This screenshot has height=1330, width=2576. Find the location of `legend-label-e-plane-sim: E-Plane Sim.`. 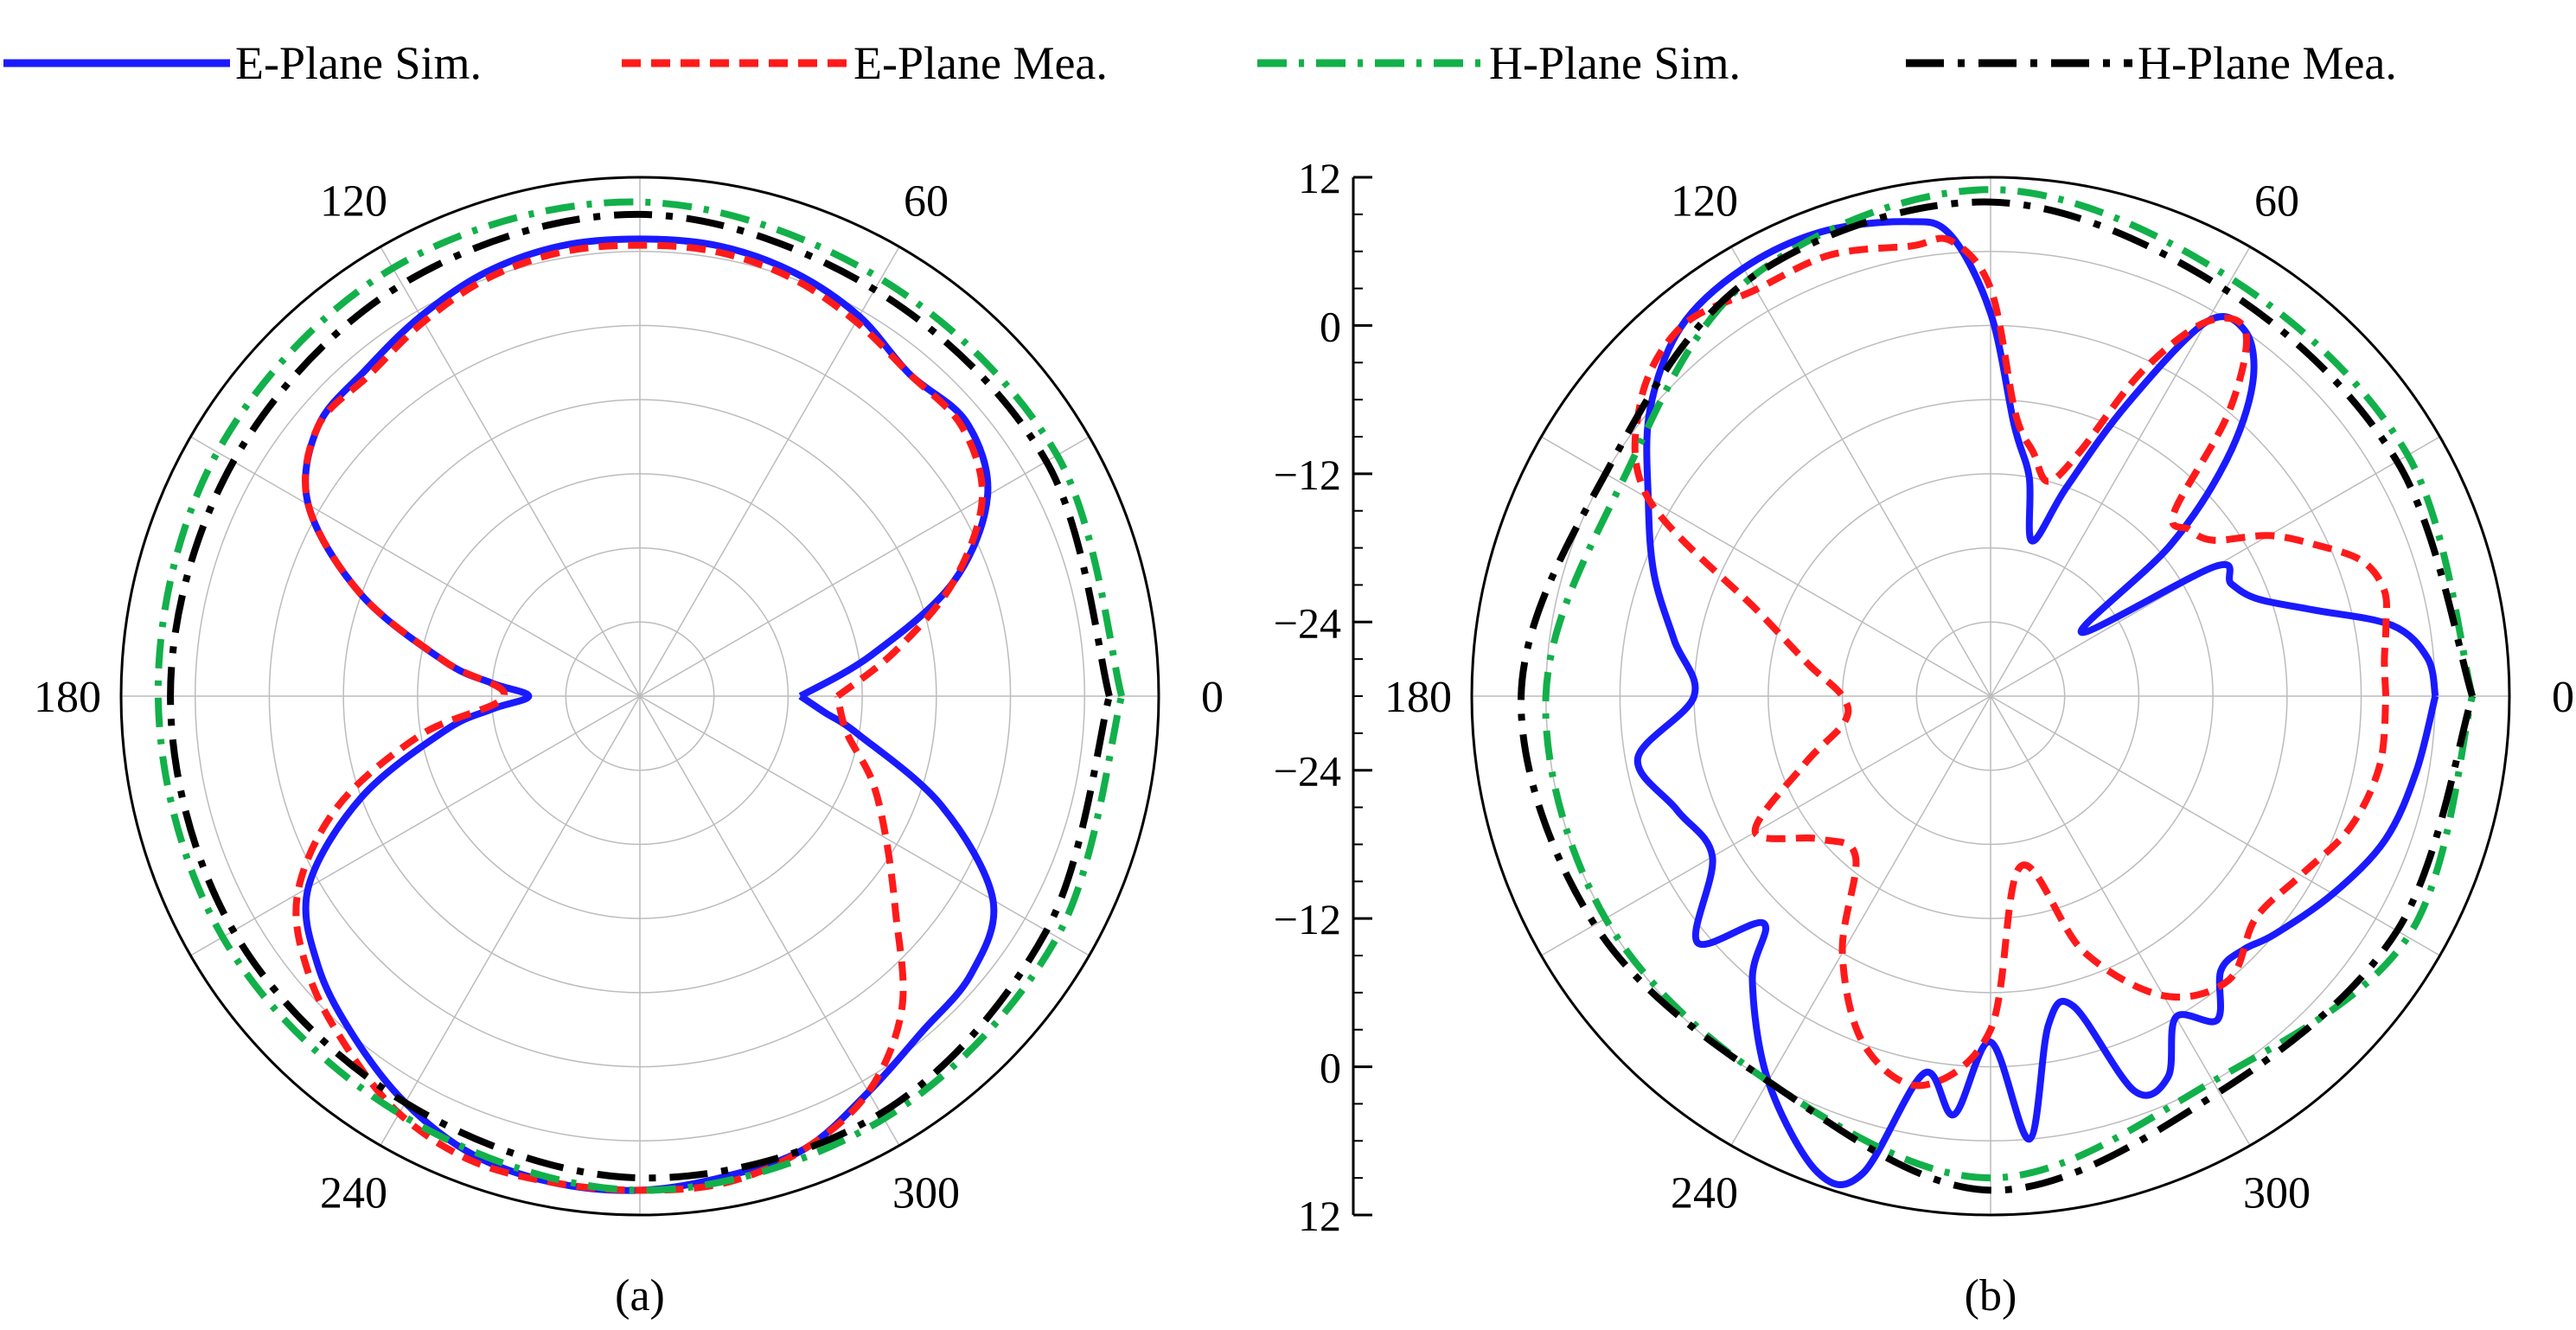

legend-label-e-plane-sim: E-Plane Sim. is located at coordinates (359, 63).